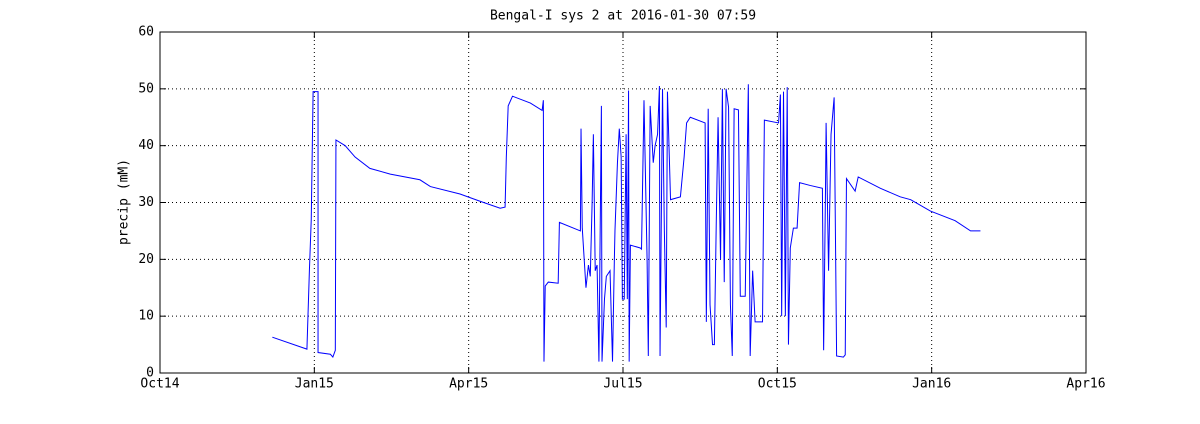 The image size is (1200, 424). I want to click on y-tick-label: 20, so click(146, 259).